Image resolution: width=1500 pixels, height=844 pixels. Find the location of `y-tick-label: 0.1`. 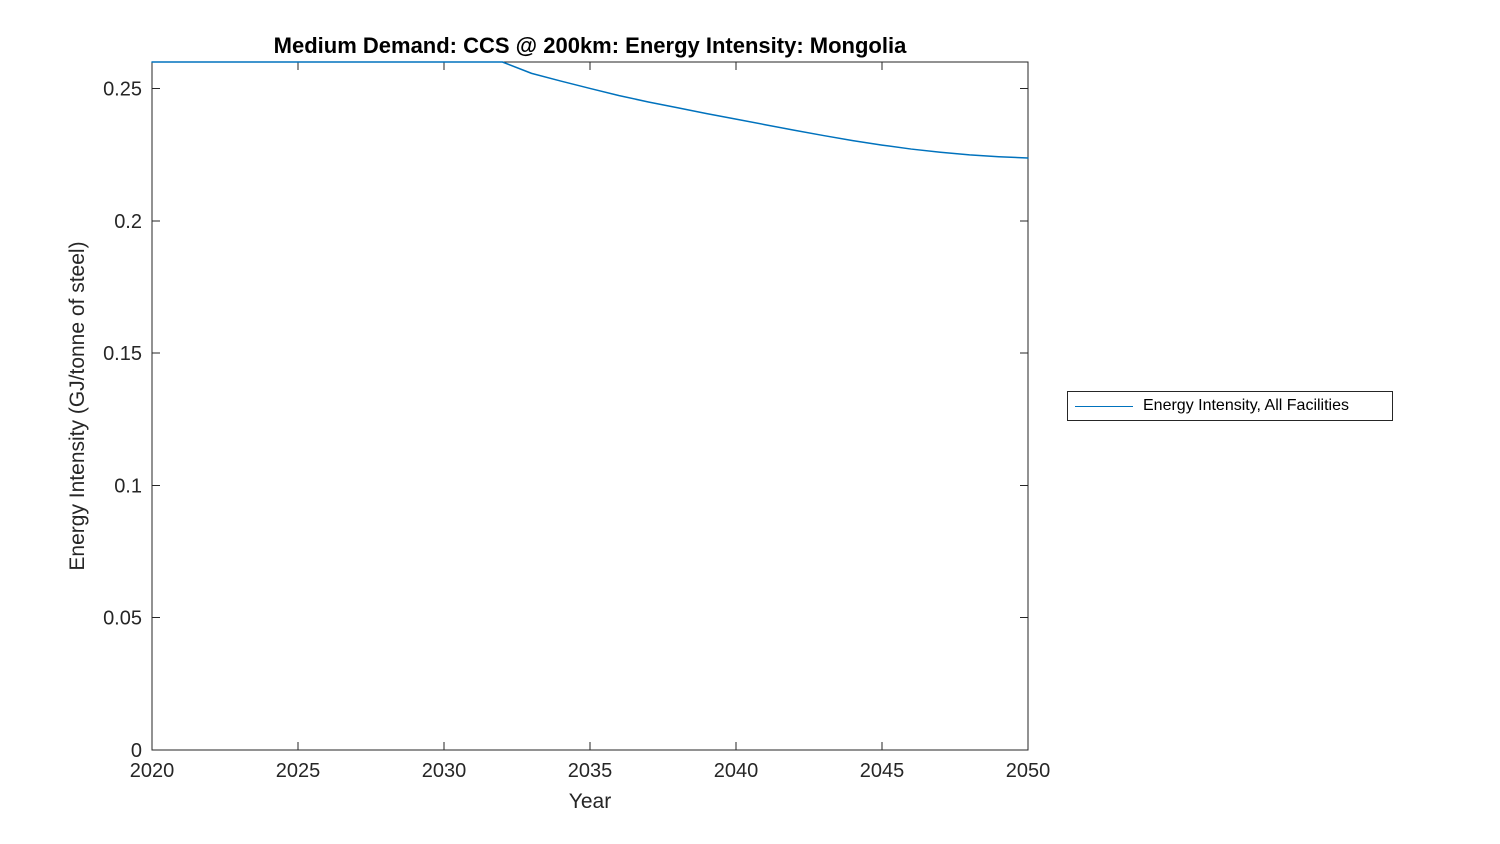

y-tick-label: 0.1 is located at coordinates (128, 486).